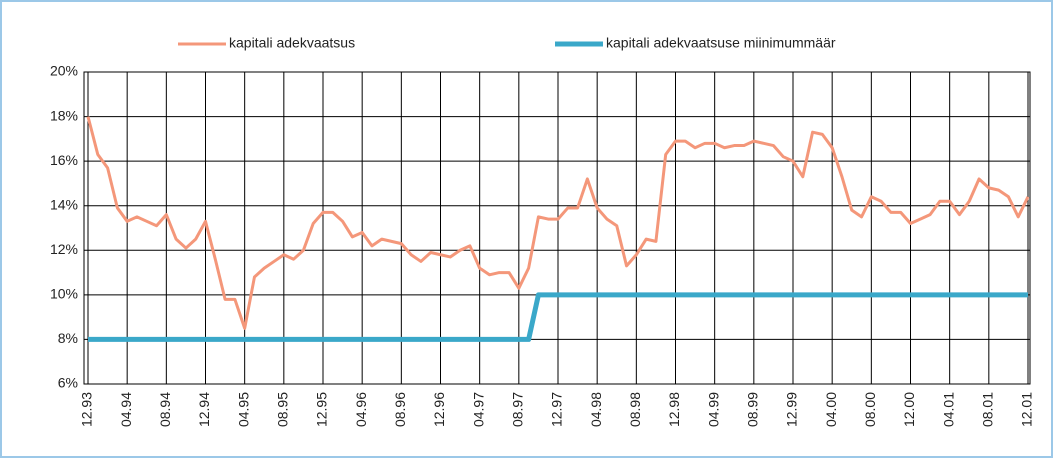 The image size is (1053, 458). Describe the element at coordinates (713, 409) in the screenshot. I see `x-tick-label: 04.99` at that location.